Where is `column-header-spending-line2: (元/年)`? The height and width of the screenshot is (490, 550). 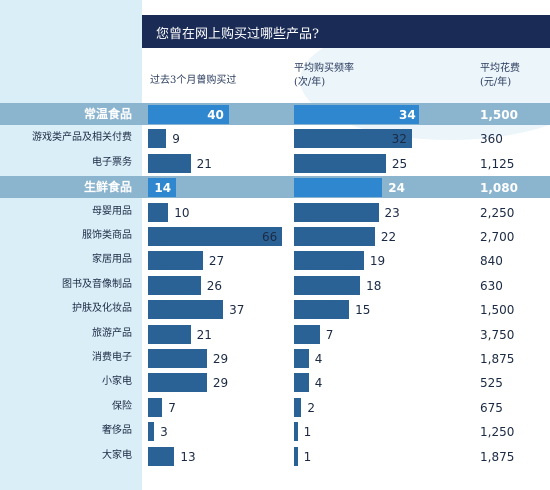 column-header-spending-line2: (元/年) is located at coordinates (496, 82).